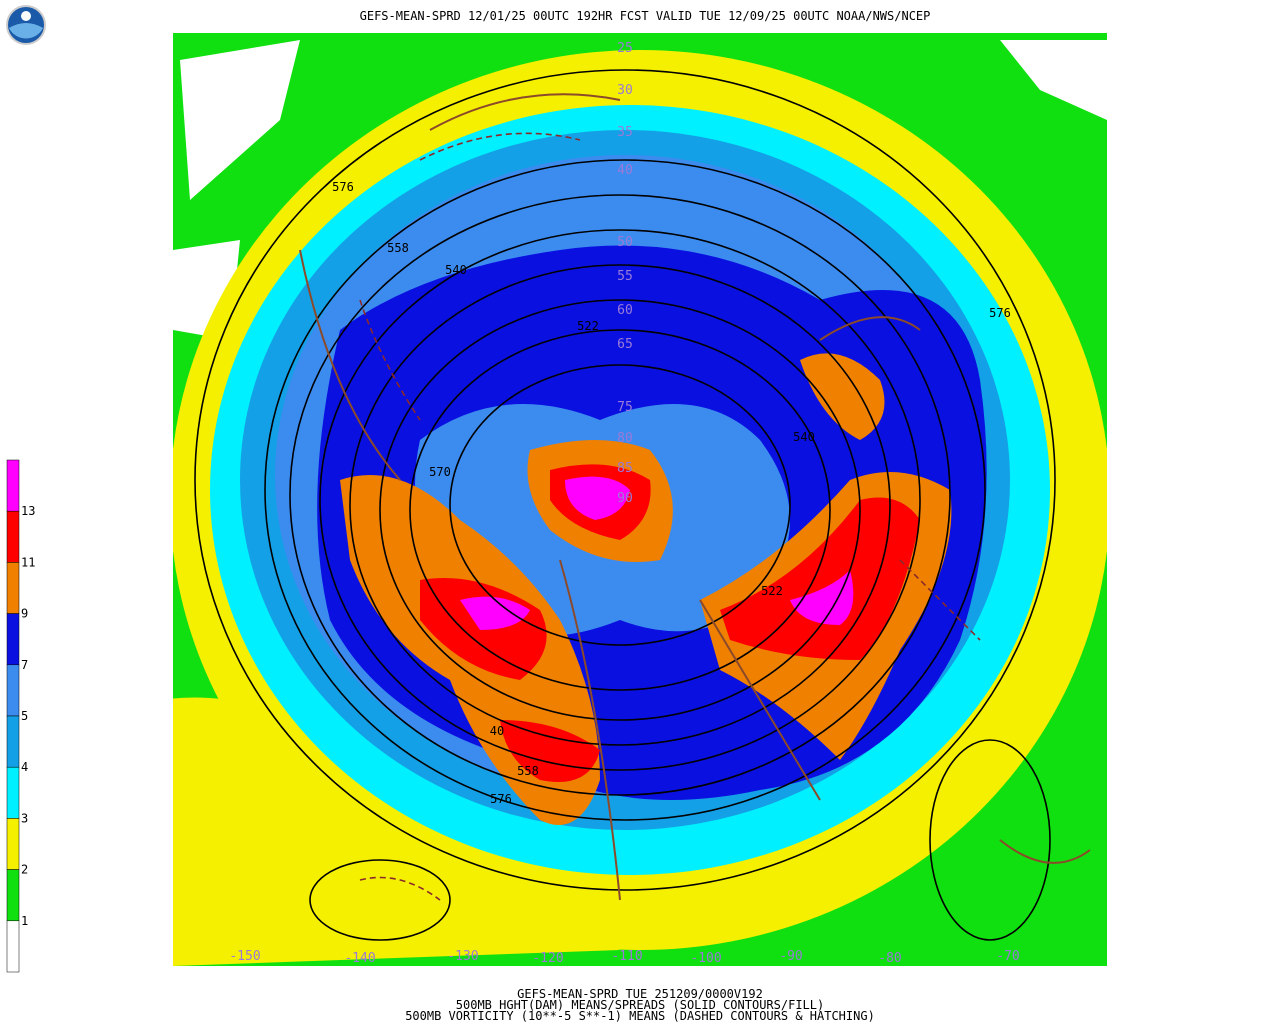 This screenshot has width=1280, height=1028. Describe the element at coordinates (625, 48) in the screenshot. I see `lat-label: 25` at that location.